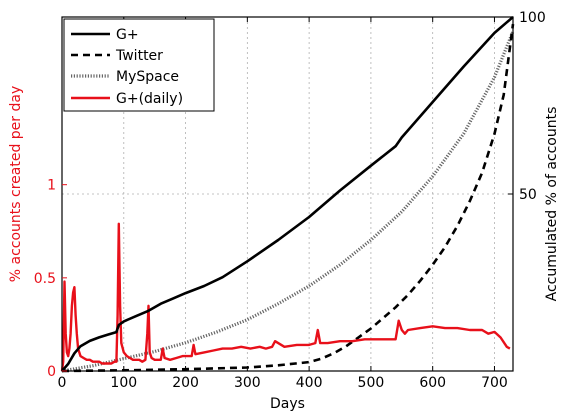 This screenshot has height=412, width=567. I want to click on x-tick-label-400: 400, so click(309, 383).